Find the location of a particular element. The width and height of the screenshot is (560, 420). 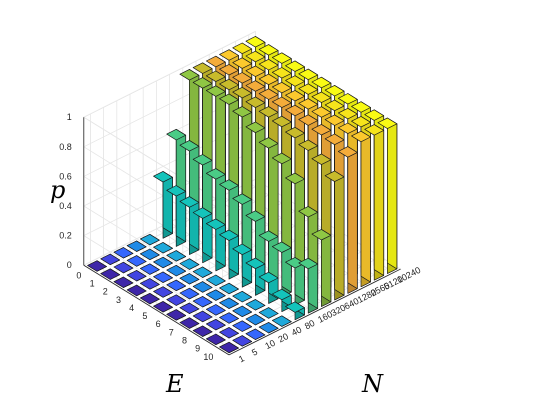

z-tick-label: 0.6 is located at coordinates (65, 176).